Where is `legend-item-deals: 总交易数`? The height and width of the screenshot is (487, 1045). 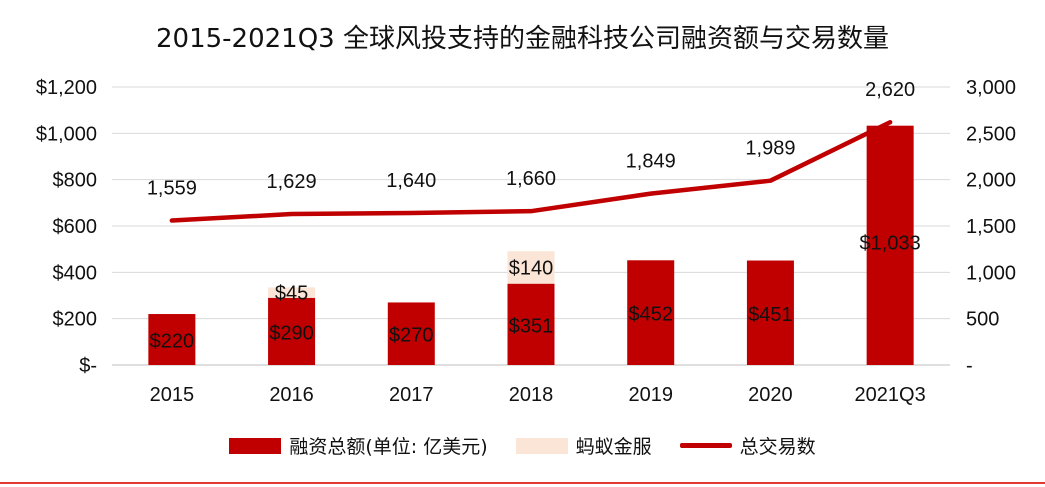 legend-item-deals: 总交易数 is located at coordinates (747, 445).